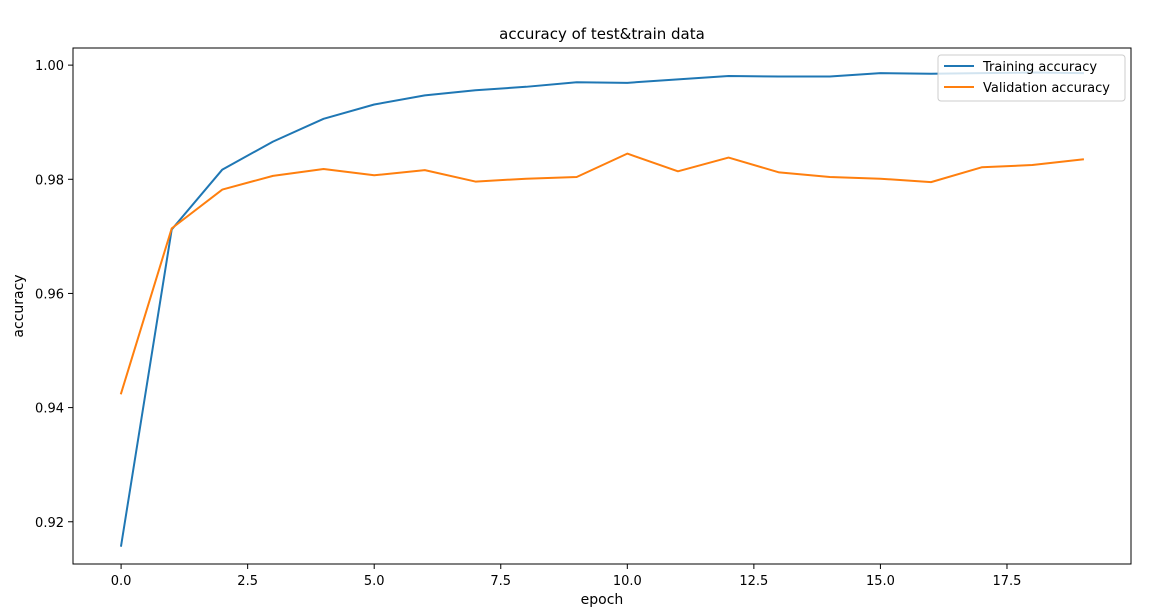 The height and width of the screenshot is (611, 1154). I want to click on legend: Training accuracy Validation accuracy, so click(1031, 78).